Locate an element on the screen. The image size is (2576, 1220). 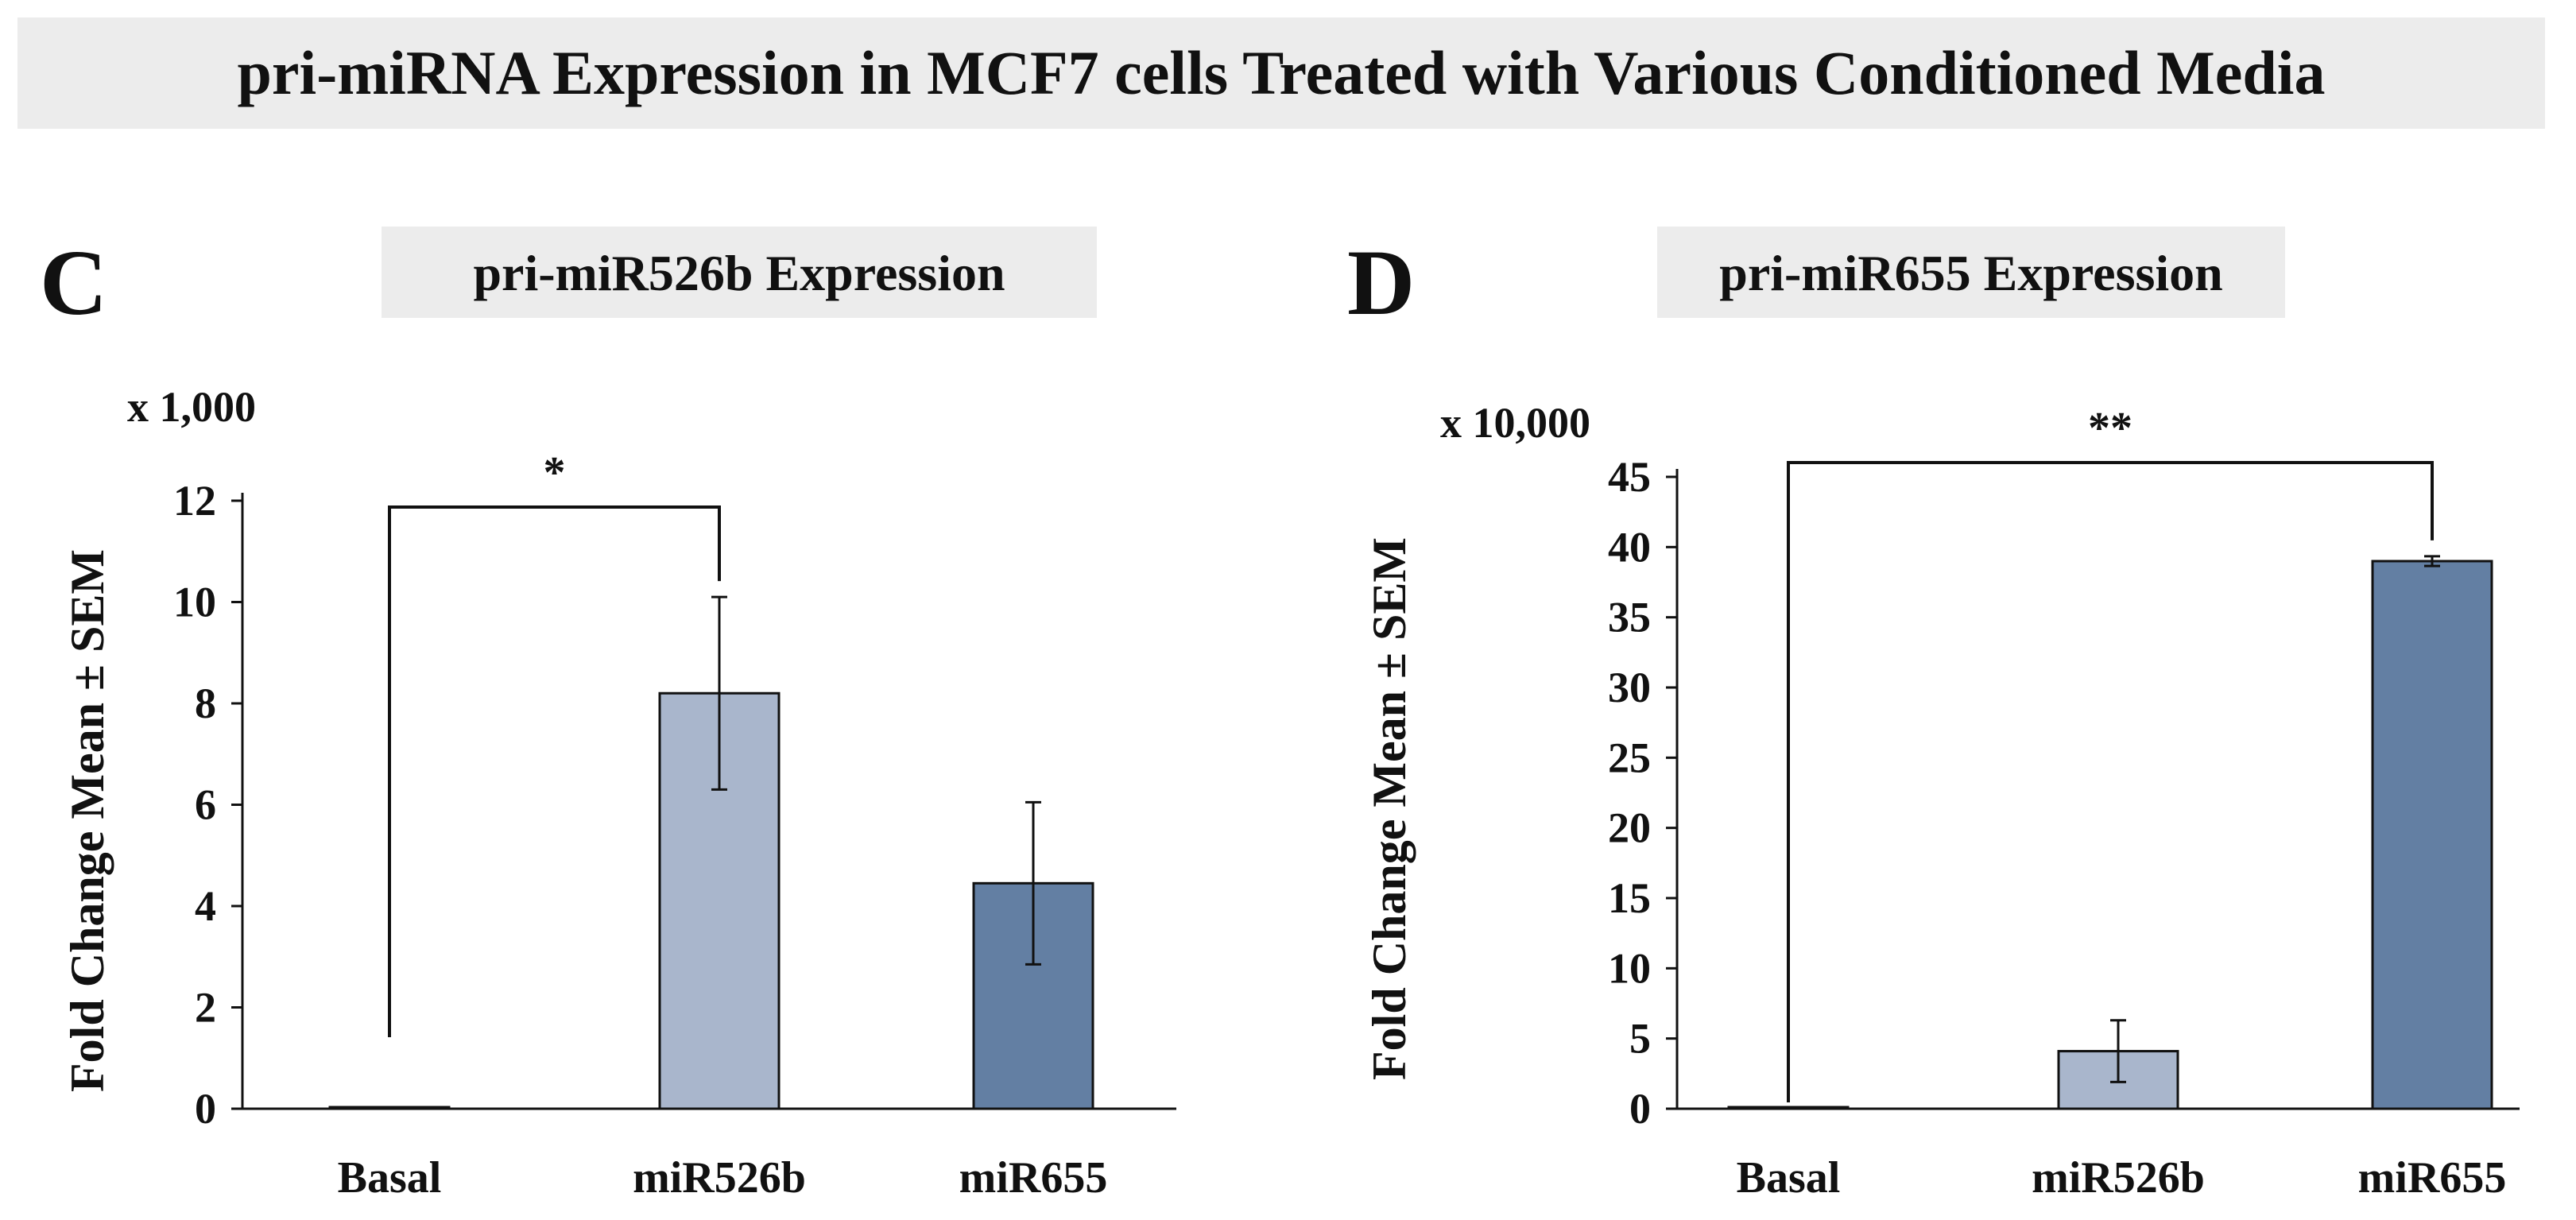
panel-letter: D is located at coordinates (1381, 282).